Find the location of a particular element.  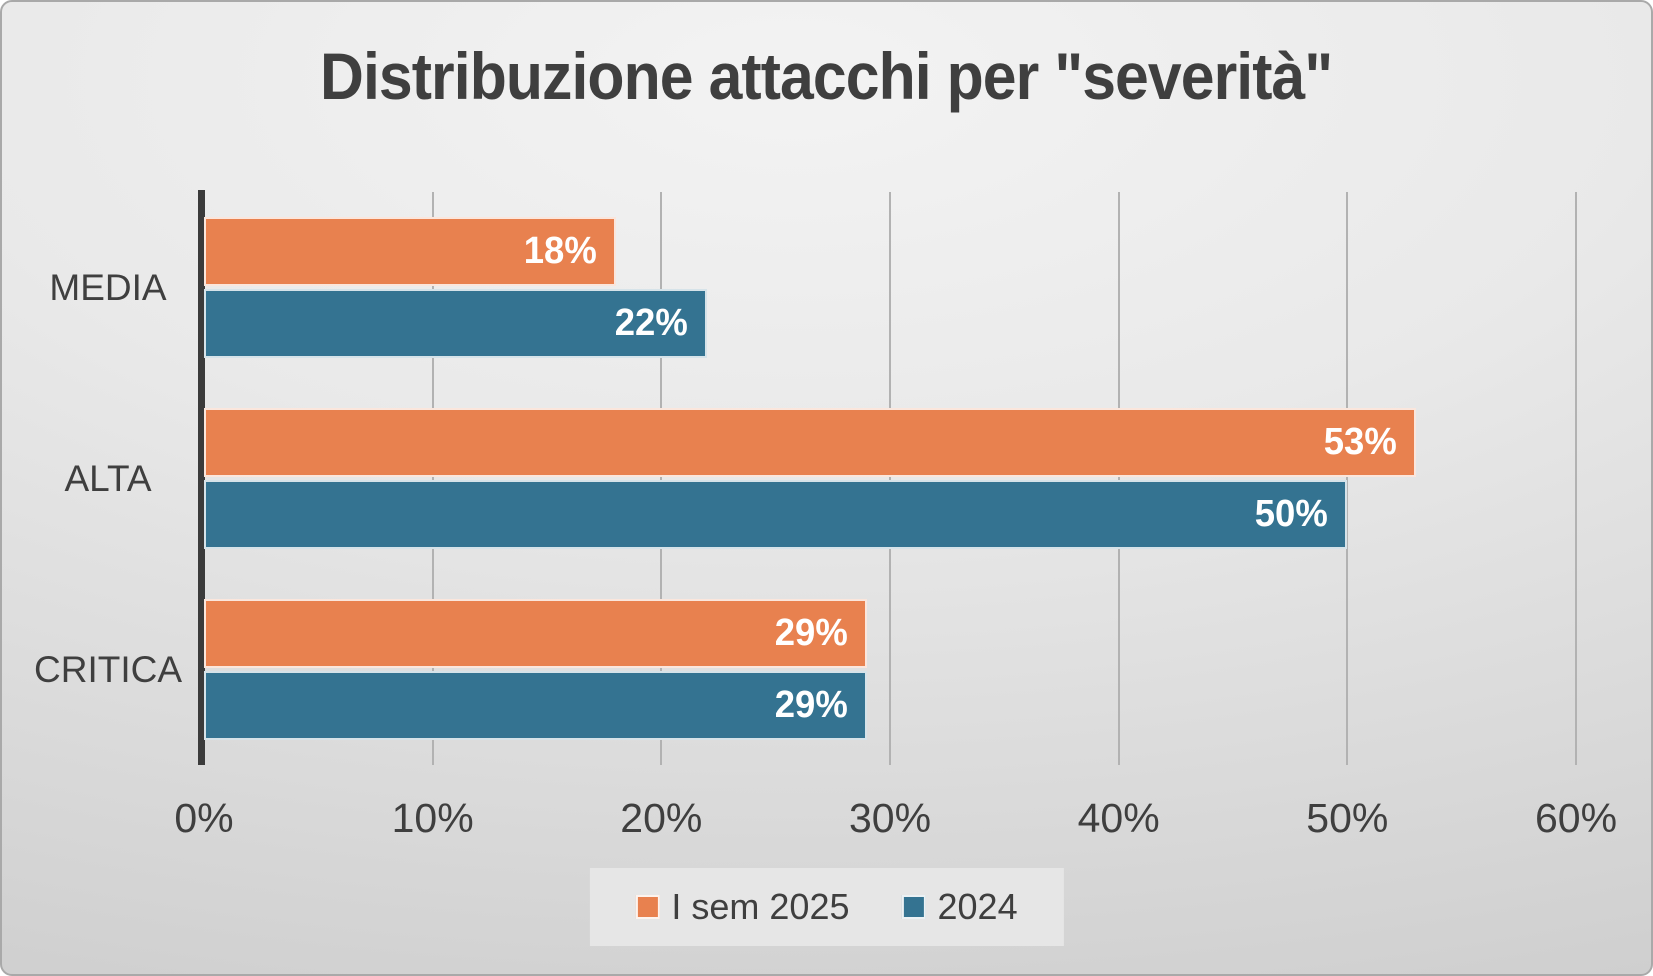

x-tick-label-60: 60% is located at coordinates (1576, 818).